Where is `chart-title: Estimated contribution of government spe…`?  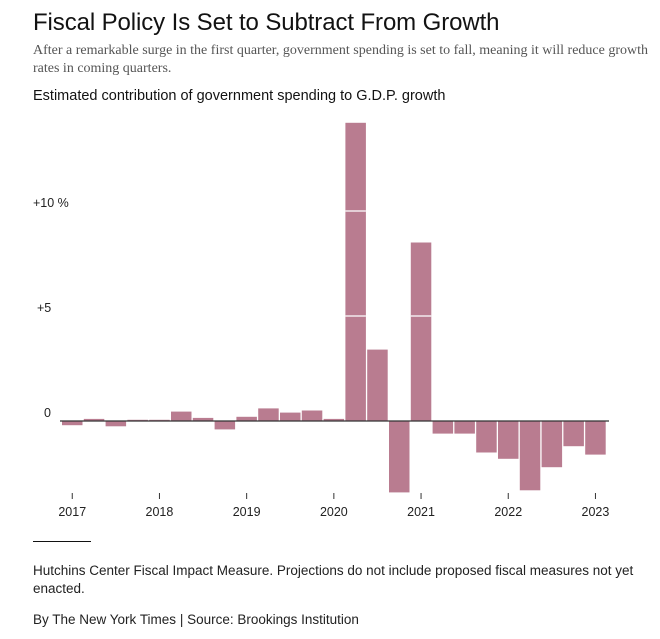
chart-title: Estimated contribution of government spe… is located at coordinates (239, 96).